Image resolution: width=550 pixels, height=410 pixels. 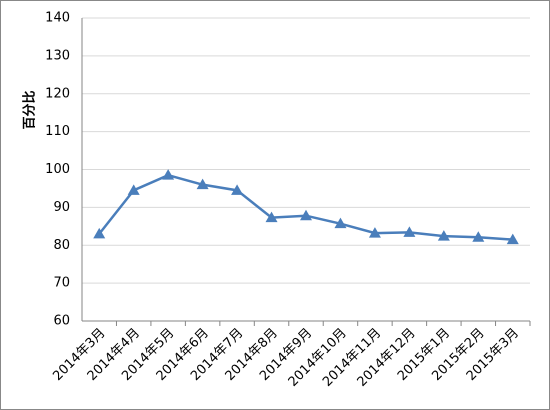 What do you see at coordinates (30, 109) in the screenshot?
I see `y-axis-label: 百分比` at bounding box center [30, 109].